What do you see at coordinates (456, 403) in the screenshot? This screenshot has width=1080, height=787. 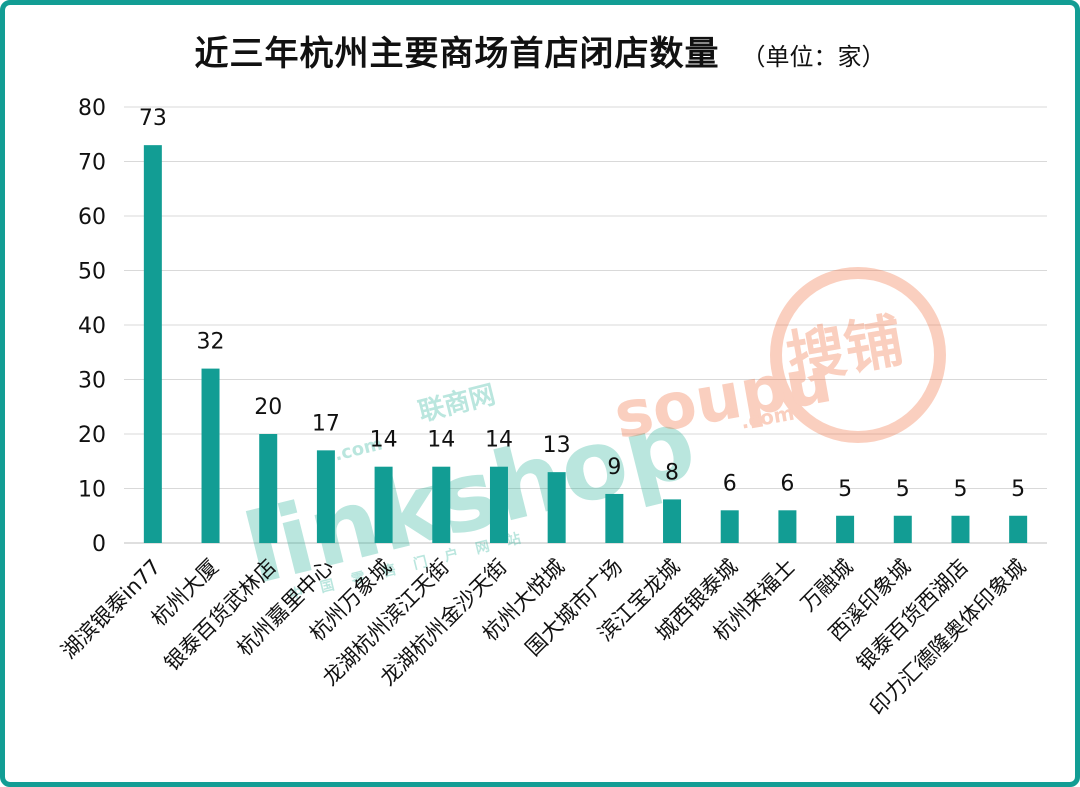 I see `watermark-left-cn: 联商网` at bounding box center [456, 403].